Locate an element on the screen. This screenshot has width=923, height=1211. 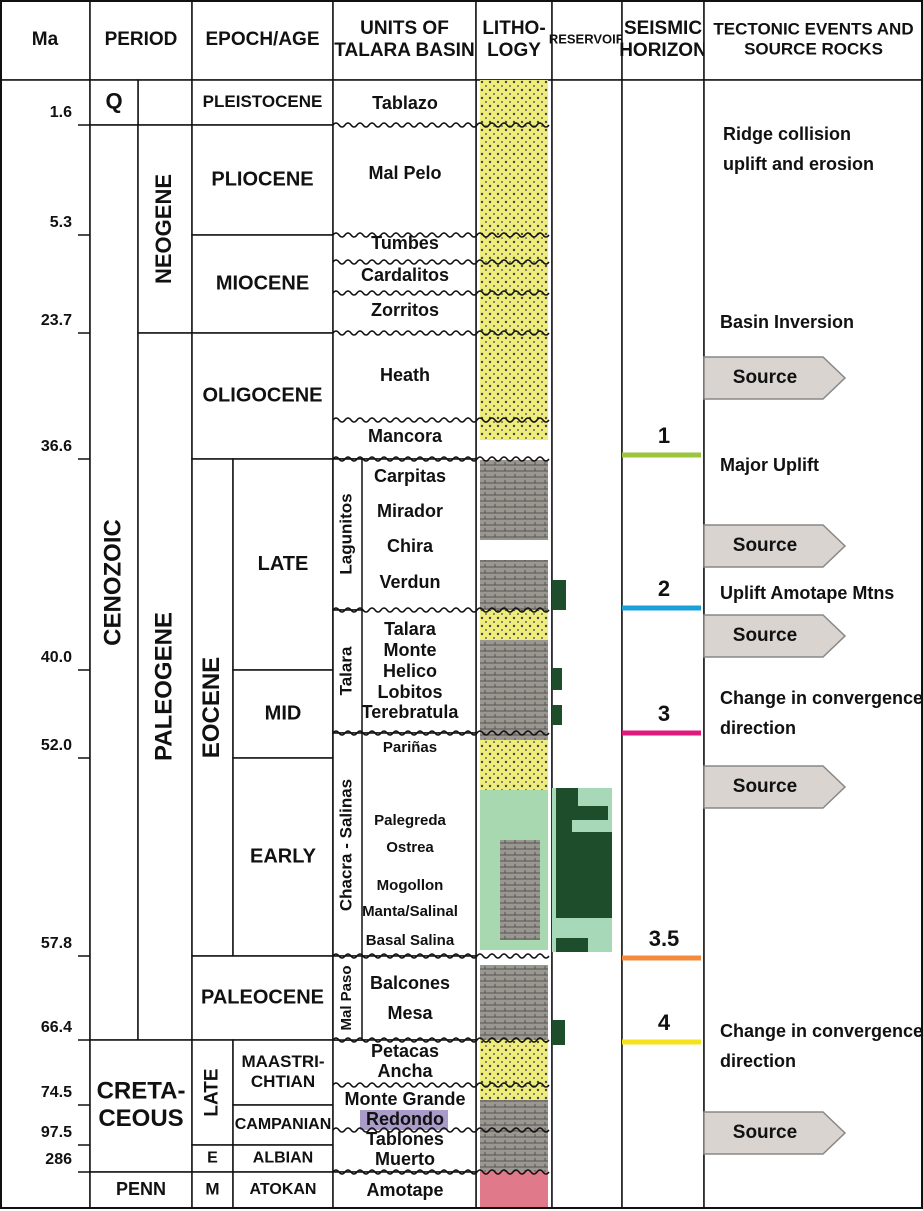
unit-label: Amotape is located at coordinates (404, 1190).